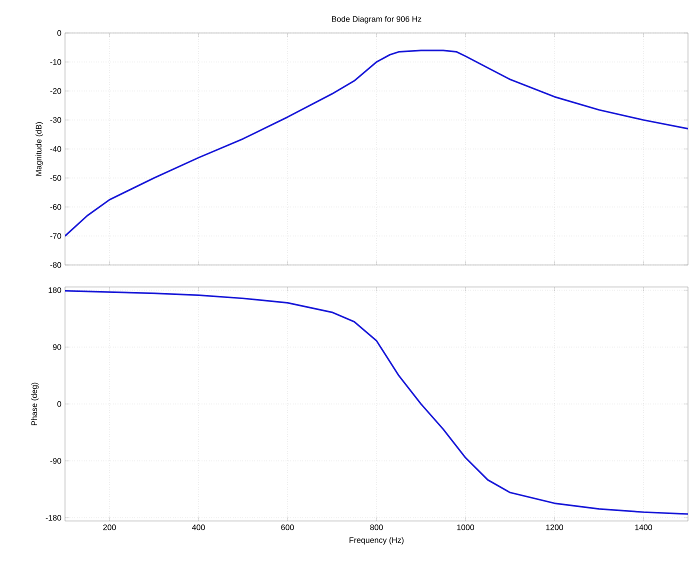 This screenshot has height=562, width=691. I want to click on y-tick-label: -70, so click(56, 236).